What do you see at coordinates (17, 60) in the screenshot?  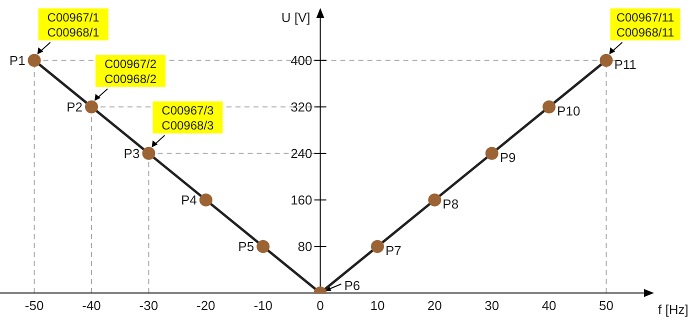 I see `annotation: P1` at bounding box center [17, 60].